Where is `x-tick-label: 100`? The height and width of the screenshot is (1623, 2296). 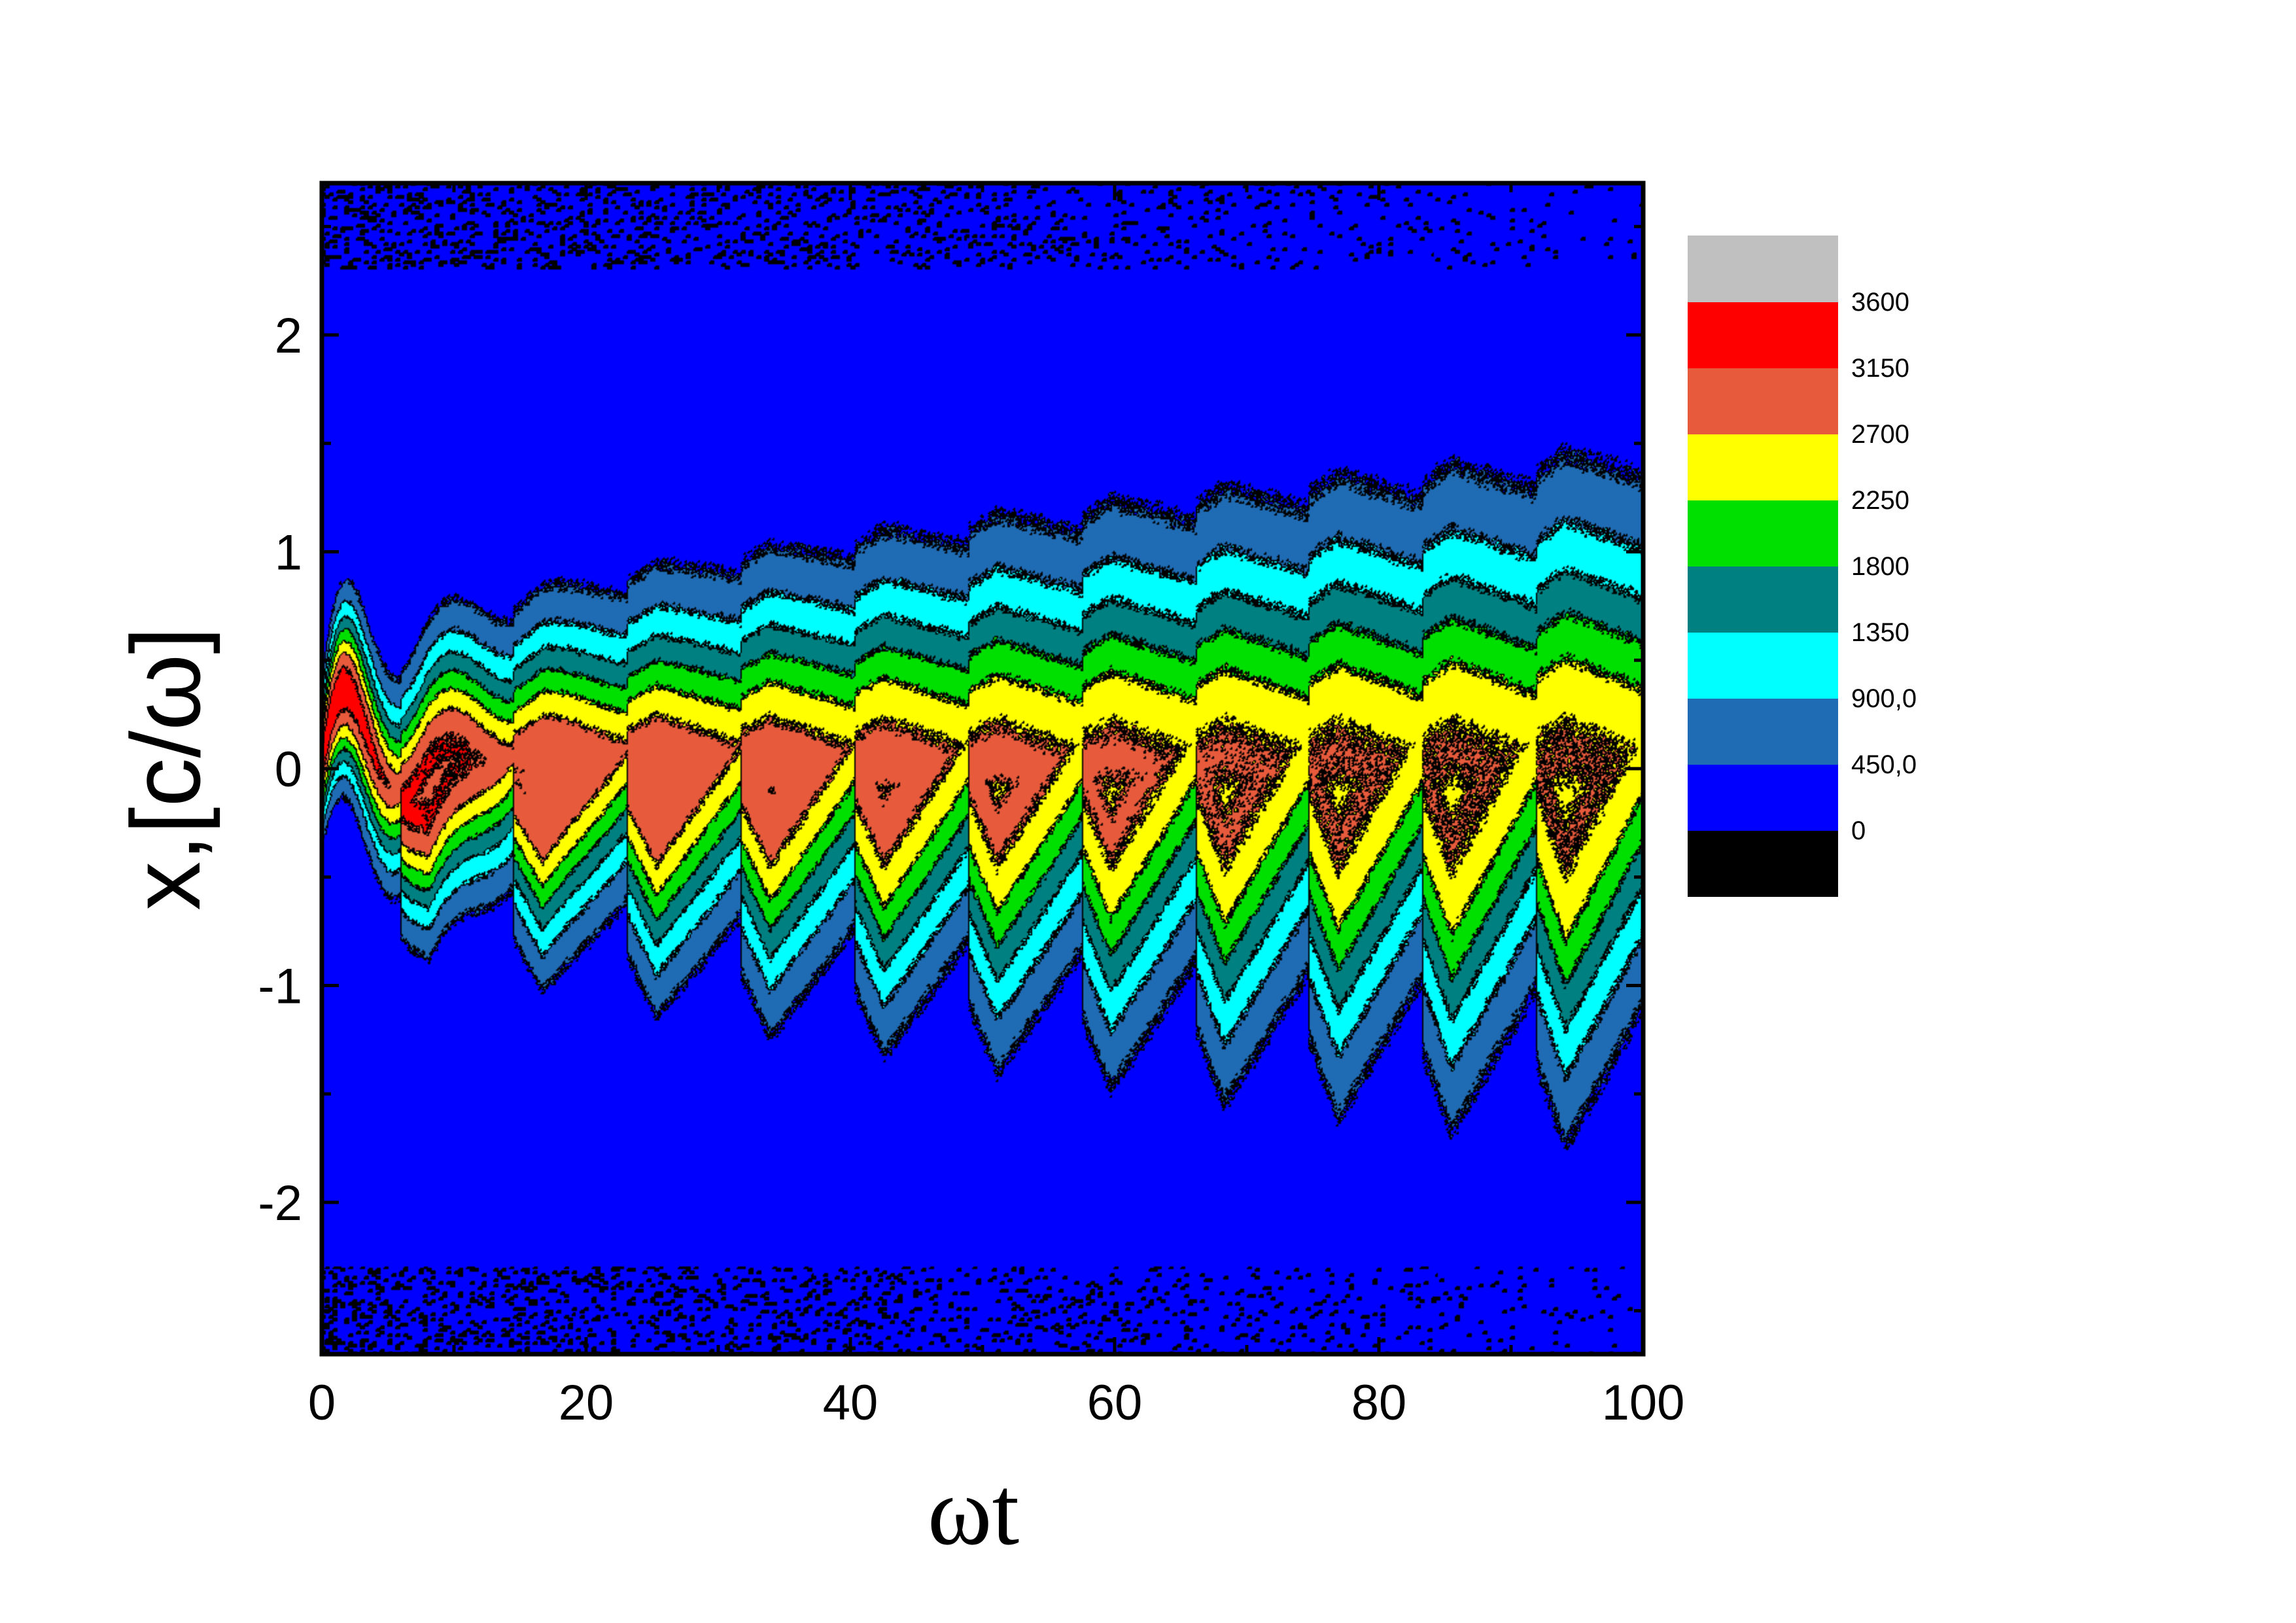 x-tick-label: 100 is located at coordinates (1643, 1403).